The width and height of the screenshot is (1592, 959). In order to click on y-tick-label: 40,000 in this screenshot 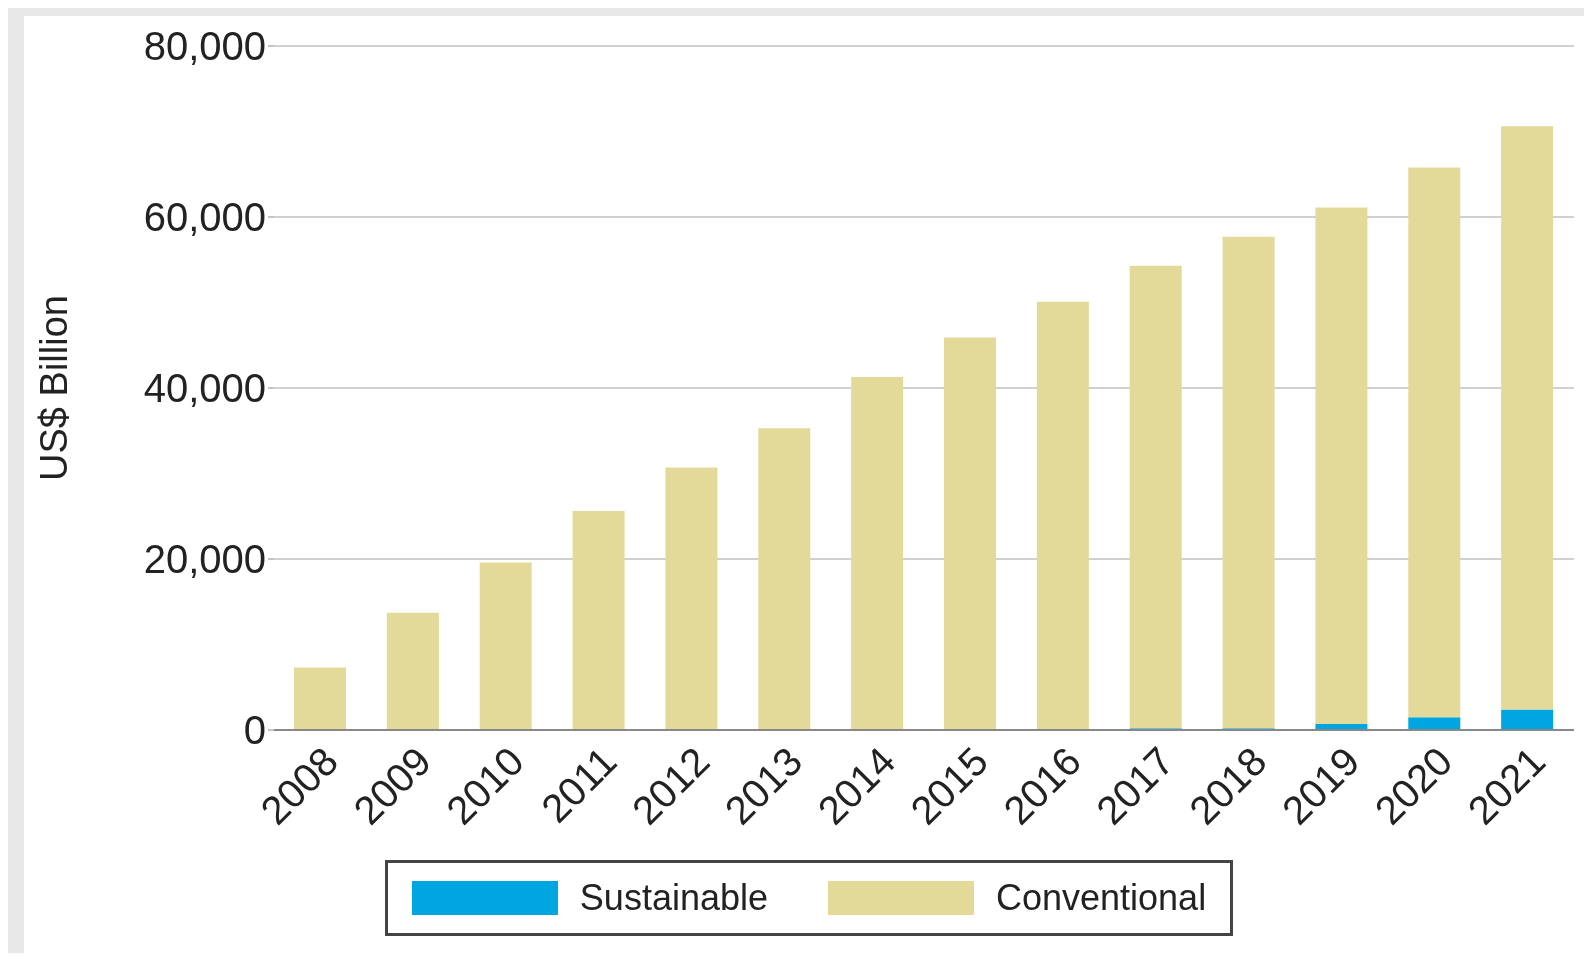, I will do `click(204, 388)`.